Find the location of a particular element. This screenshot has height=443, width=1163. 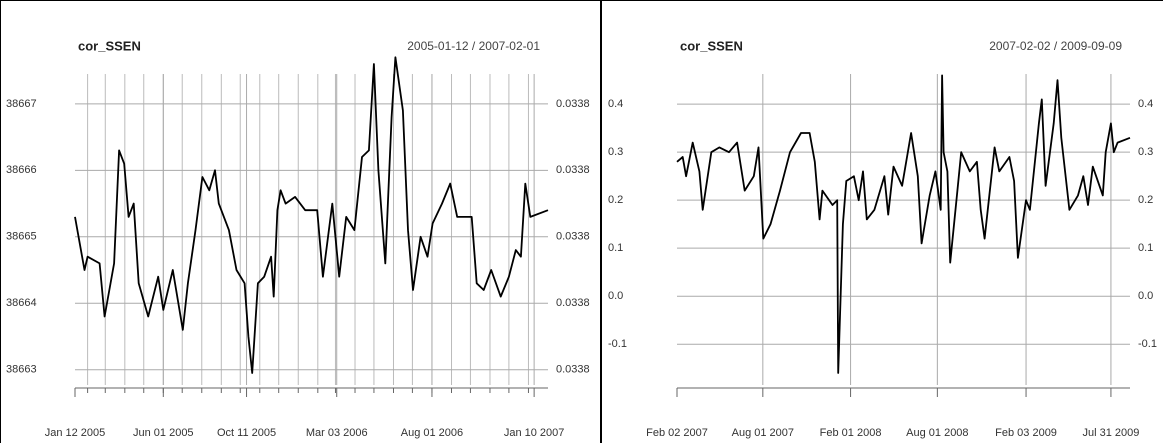

x-tick-label: Feb 02 2007 is located at coordinates (677, 433).